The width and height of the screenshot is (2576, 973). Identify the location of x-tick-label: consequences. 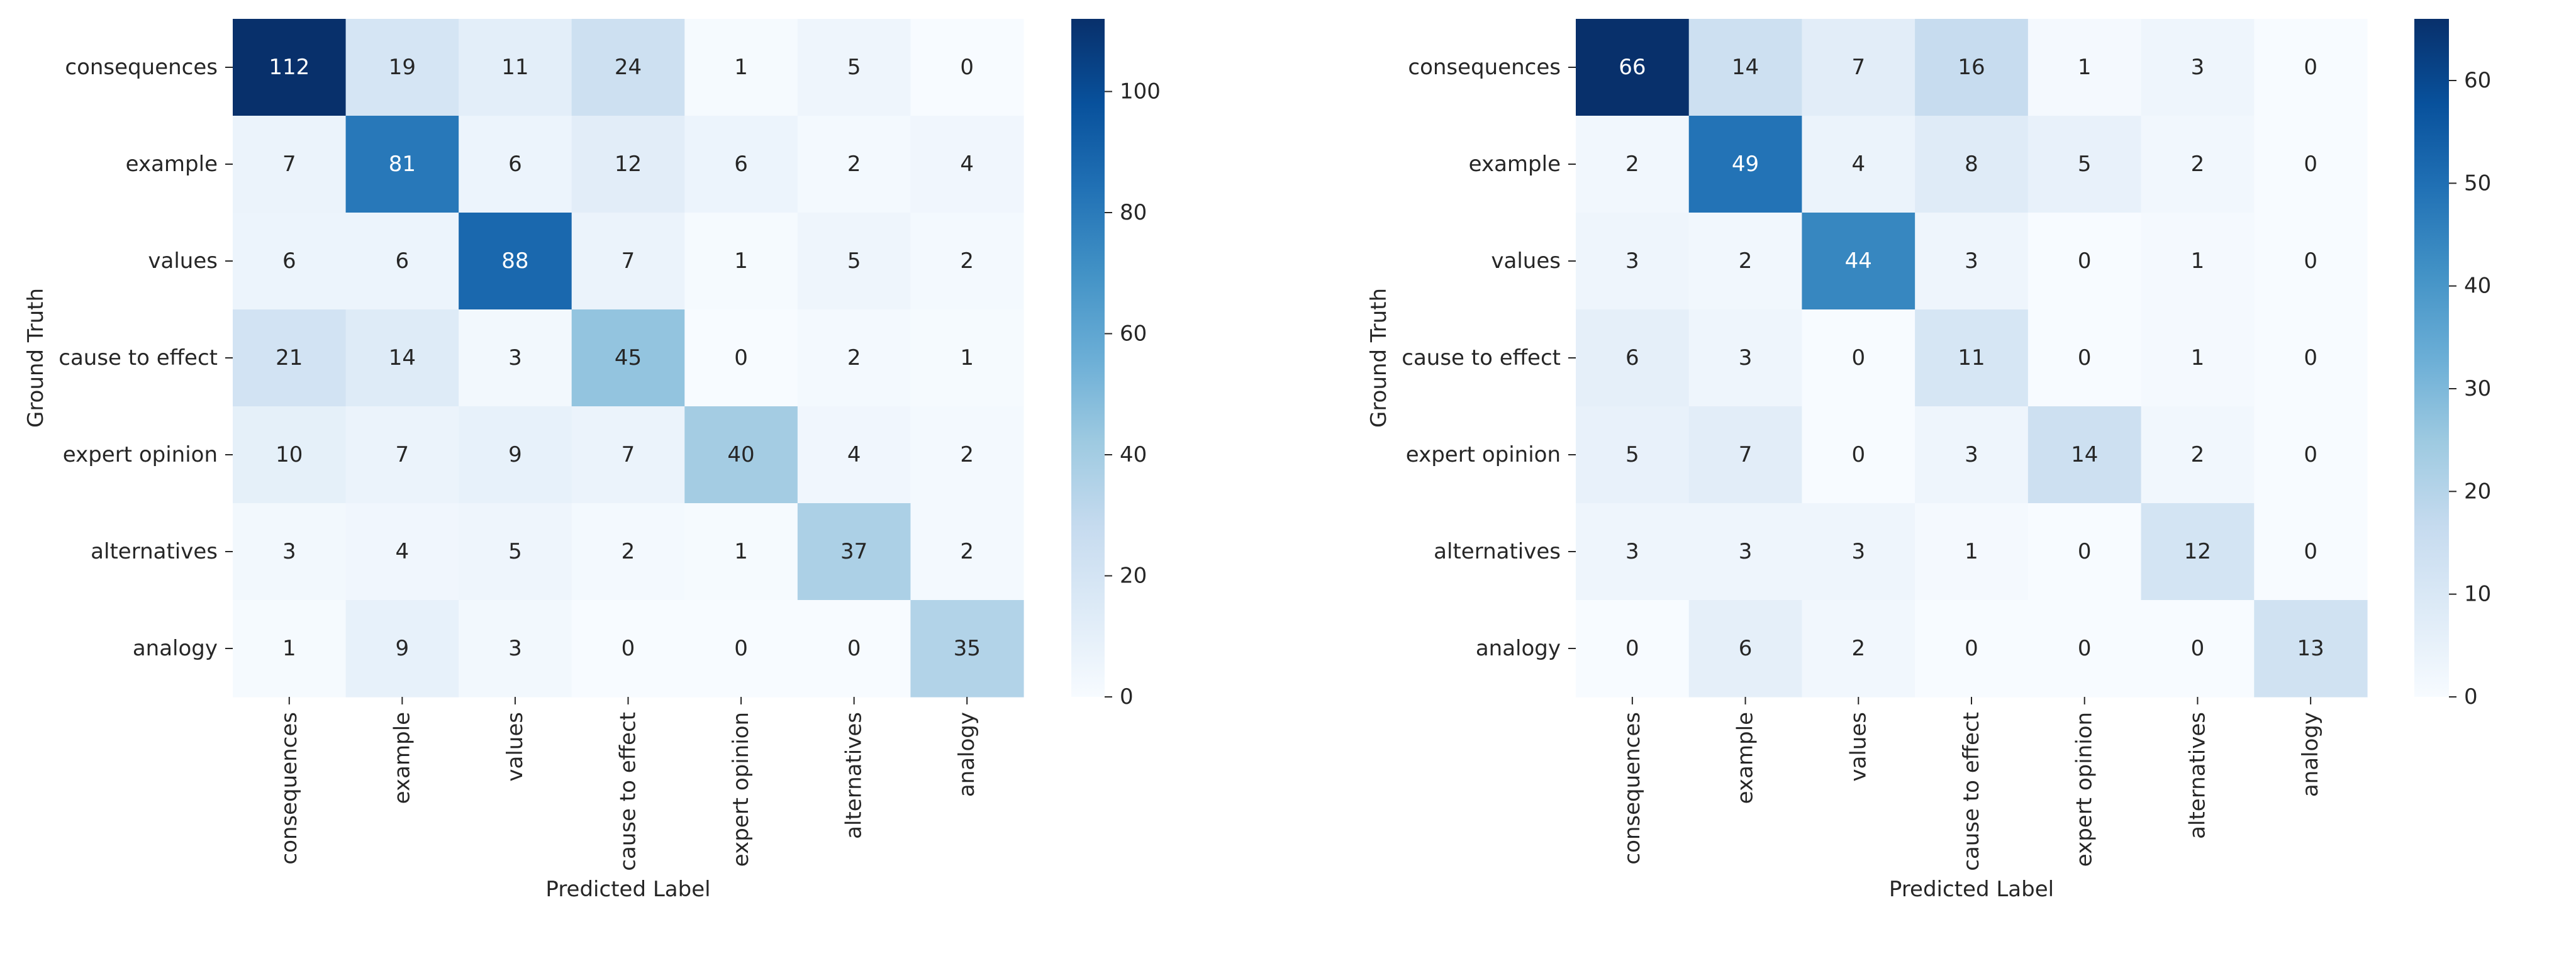
(289, 788).